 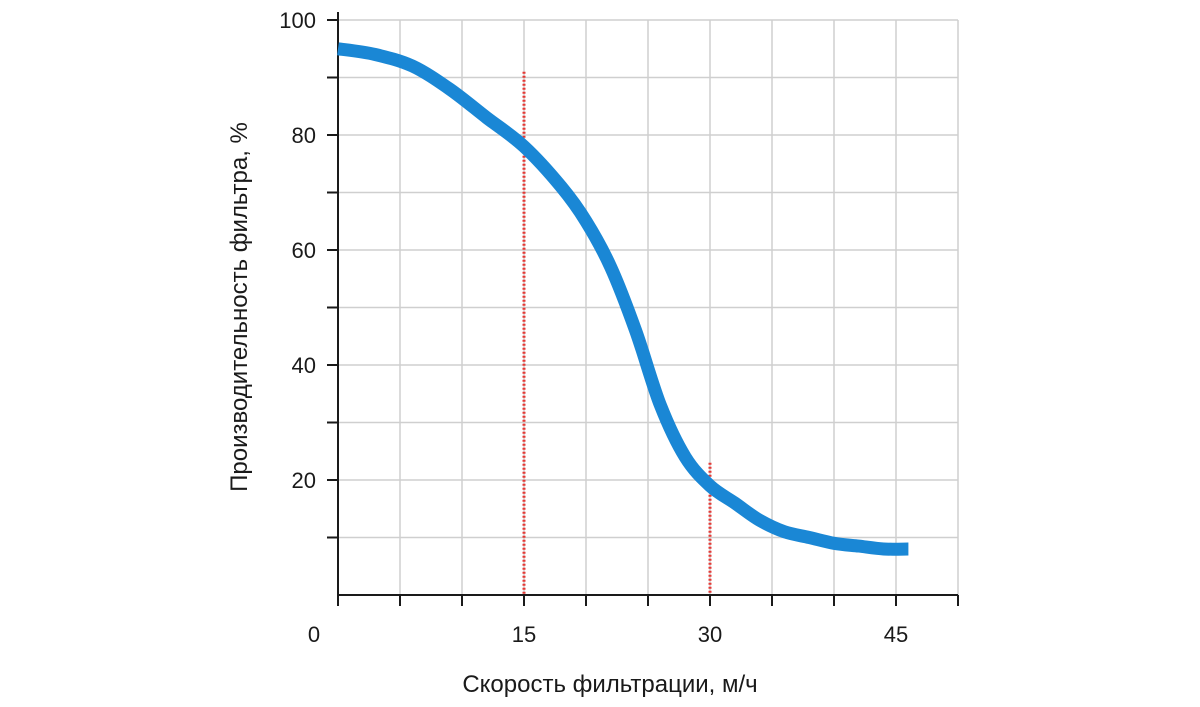 I want to click on y-tick-label: 20, so click(x=304, y=480).